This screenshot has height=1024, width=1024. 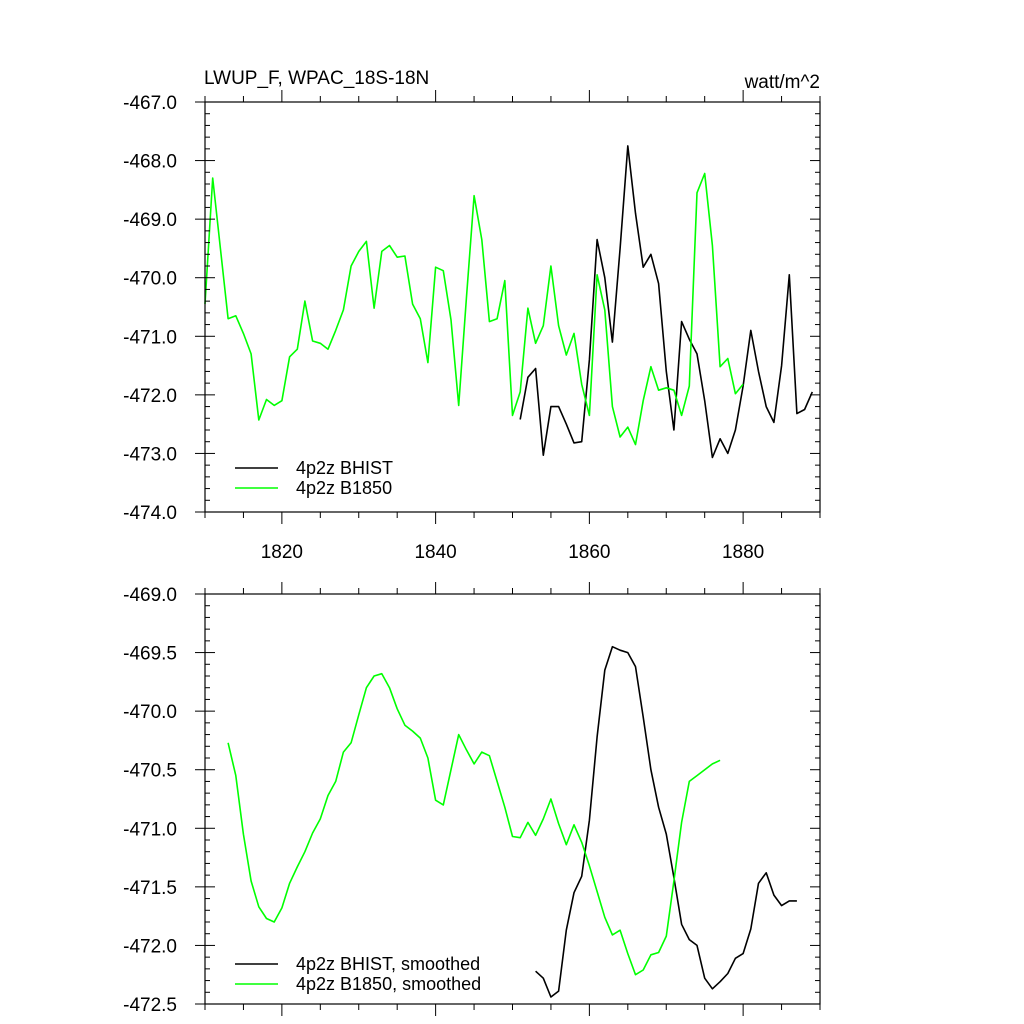 I want to click on y-tick-label: -468.0, so click(x=150, y=162).